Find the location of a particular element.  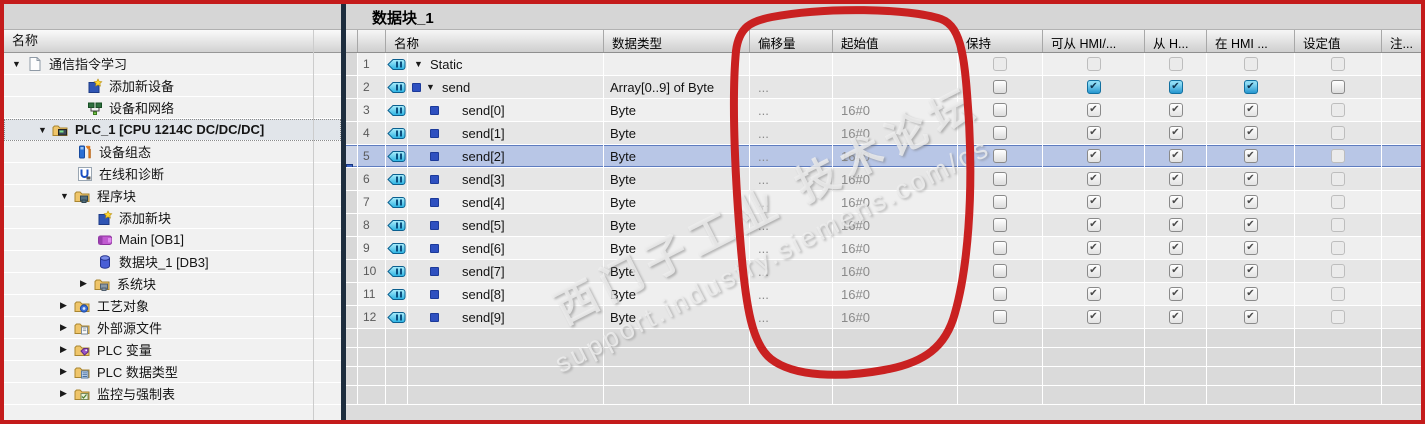

variable-name-cell: send[0] is located at coordinates (506, 110).